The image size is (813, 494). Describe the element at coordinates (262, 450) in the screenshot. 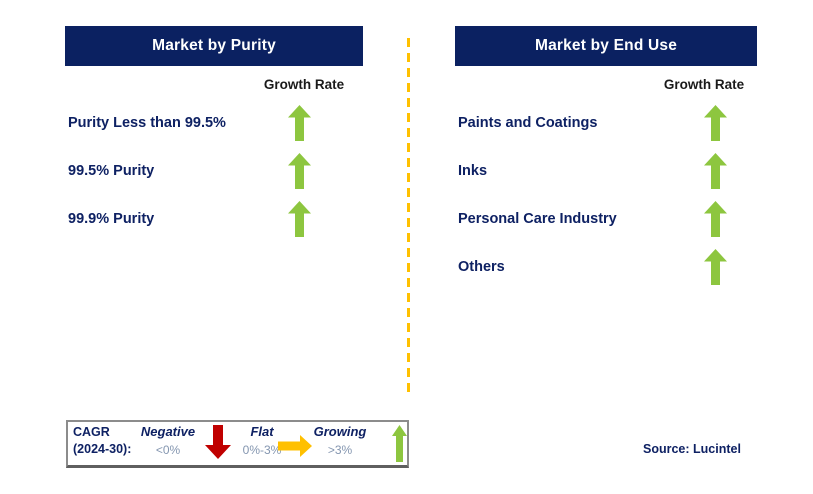

I see `legend-item-range: 0%-3%` at that location.